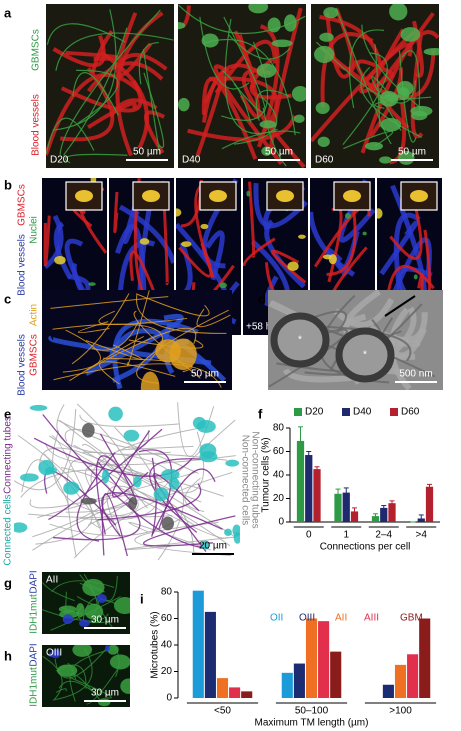 The image size is (461, 731). What do you see at coordinates (191, 160) in the screenshot?
I see `image-label: D40` at bounding box center [191, 160].